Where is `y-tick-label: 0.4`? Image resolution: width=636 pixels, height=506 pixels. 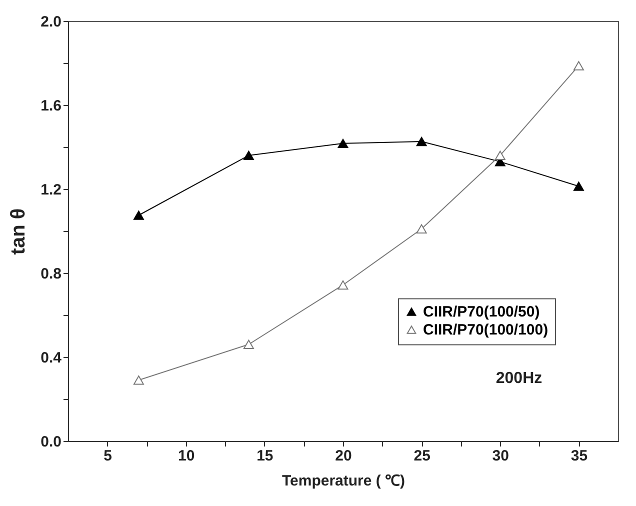
y-tick-label: 0.4 is located at coordinates (51, 358).